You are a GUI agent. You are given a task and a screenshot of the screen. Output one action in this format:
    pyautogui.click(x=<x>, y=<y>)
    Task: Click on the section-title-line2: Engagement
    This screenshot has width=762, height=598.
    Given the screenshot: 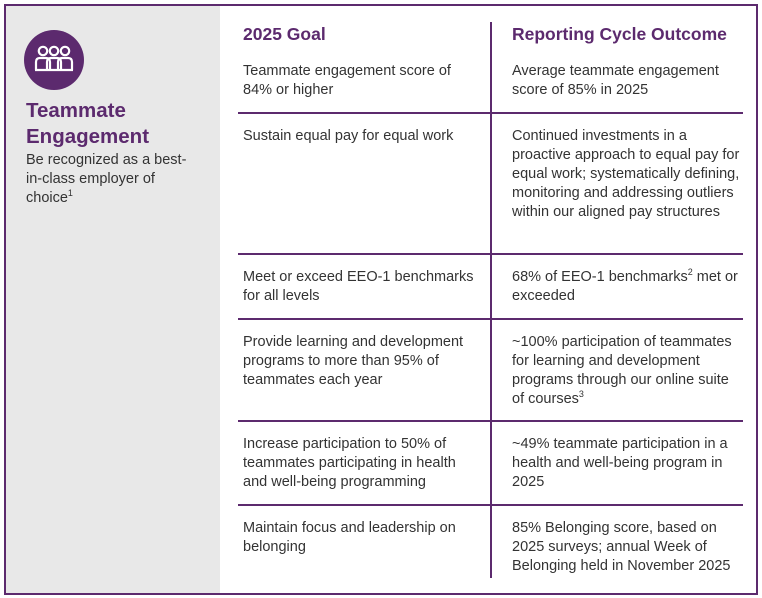 What is the action you would take?
    pyautogui.click(x=88, y=136)
    